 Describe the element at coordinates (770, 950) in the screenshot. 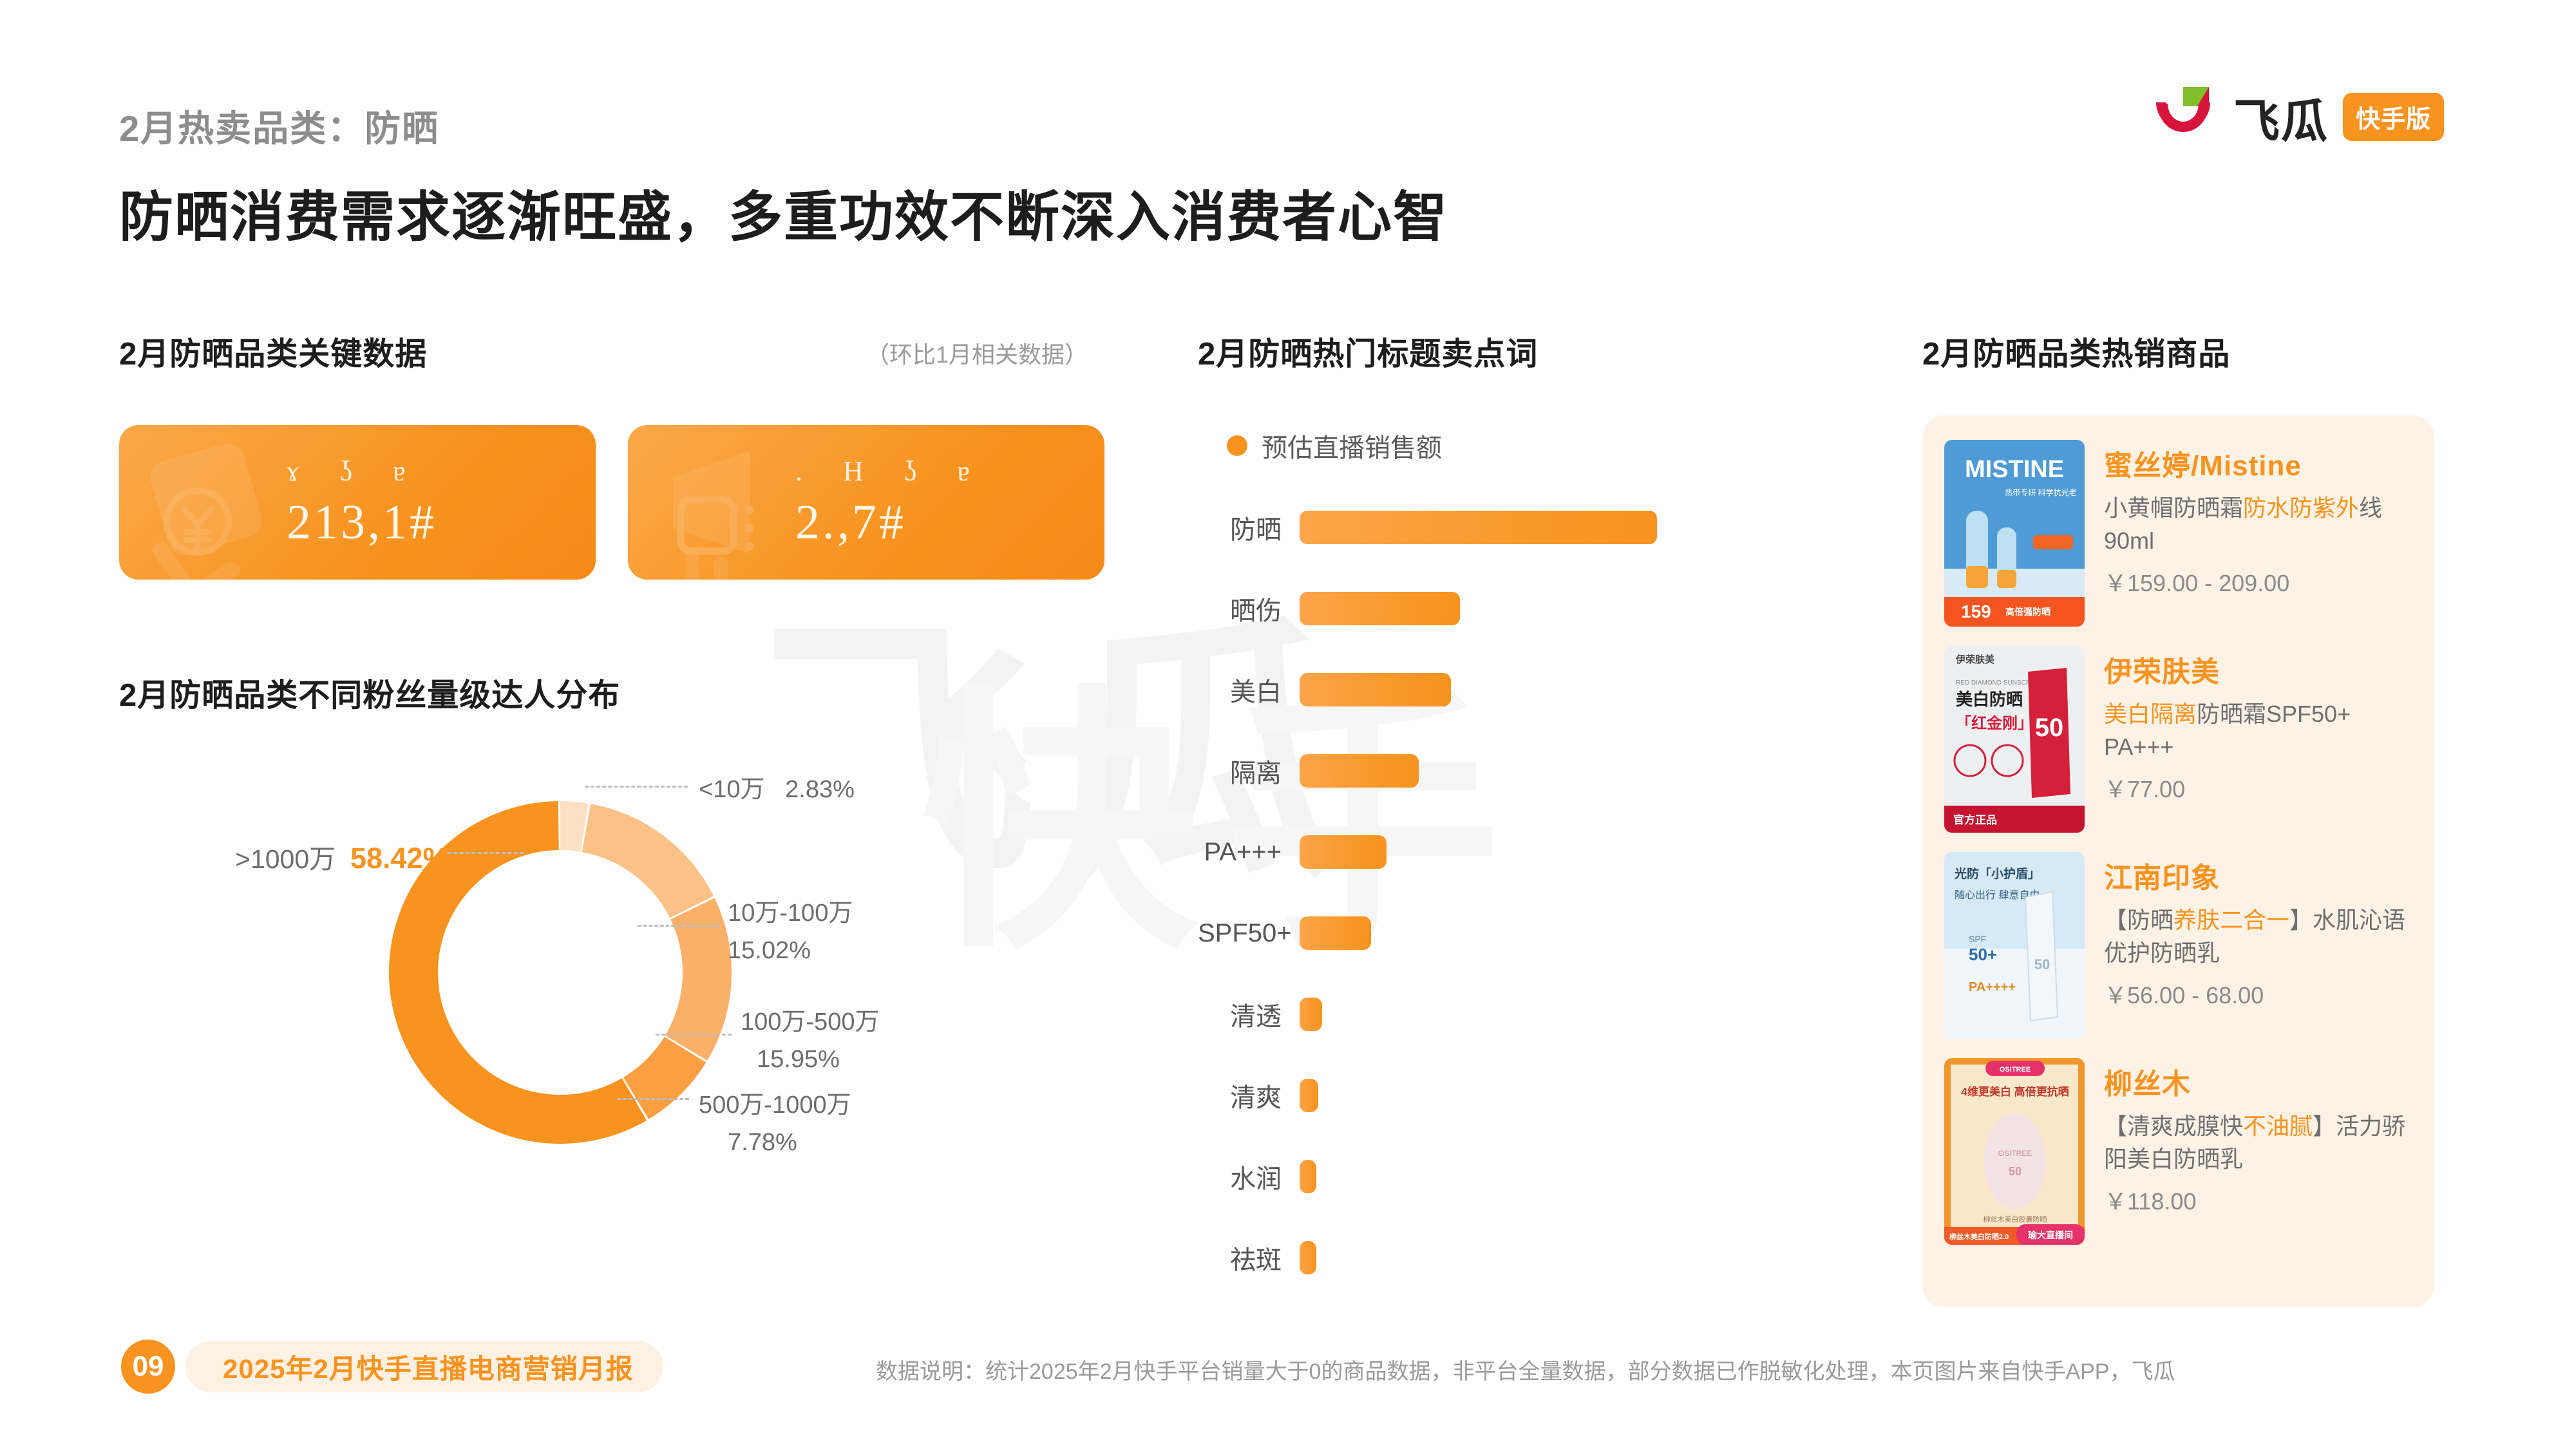

I see `donut-value-10-100w: 15.02%` at that location.